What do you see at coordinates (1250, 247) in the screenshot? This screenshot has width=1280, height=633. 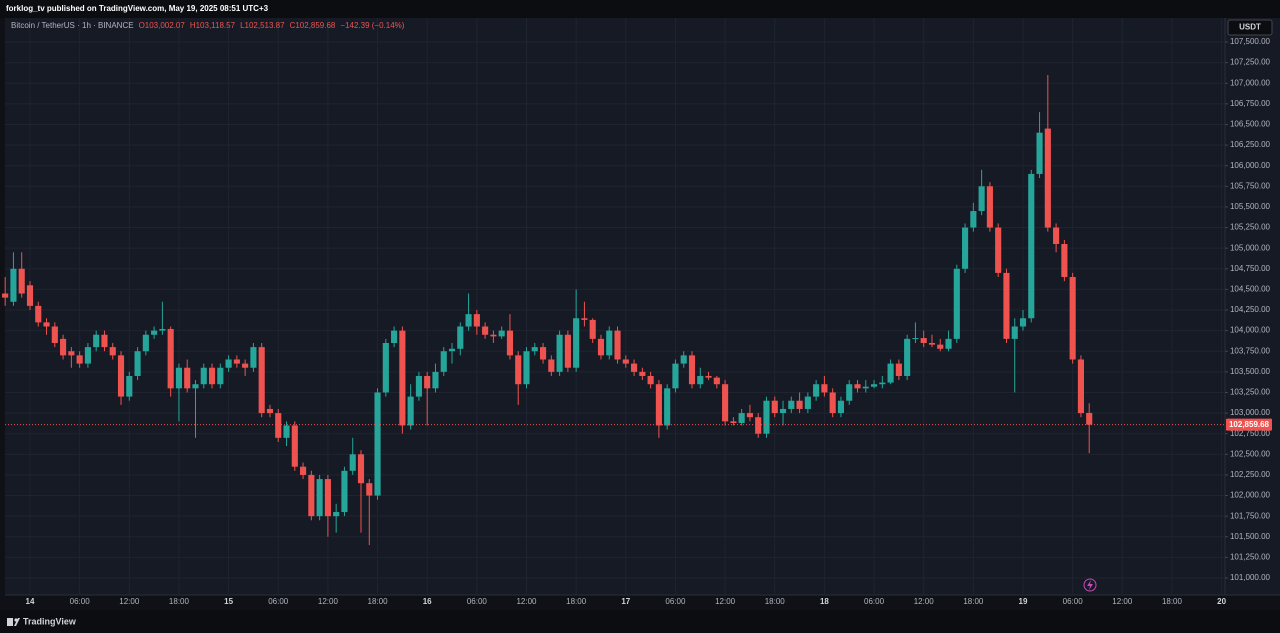 I see `y-tick-label: 105,000.00` at bounding box center [1250, 247].